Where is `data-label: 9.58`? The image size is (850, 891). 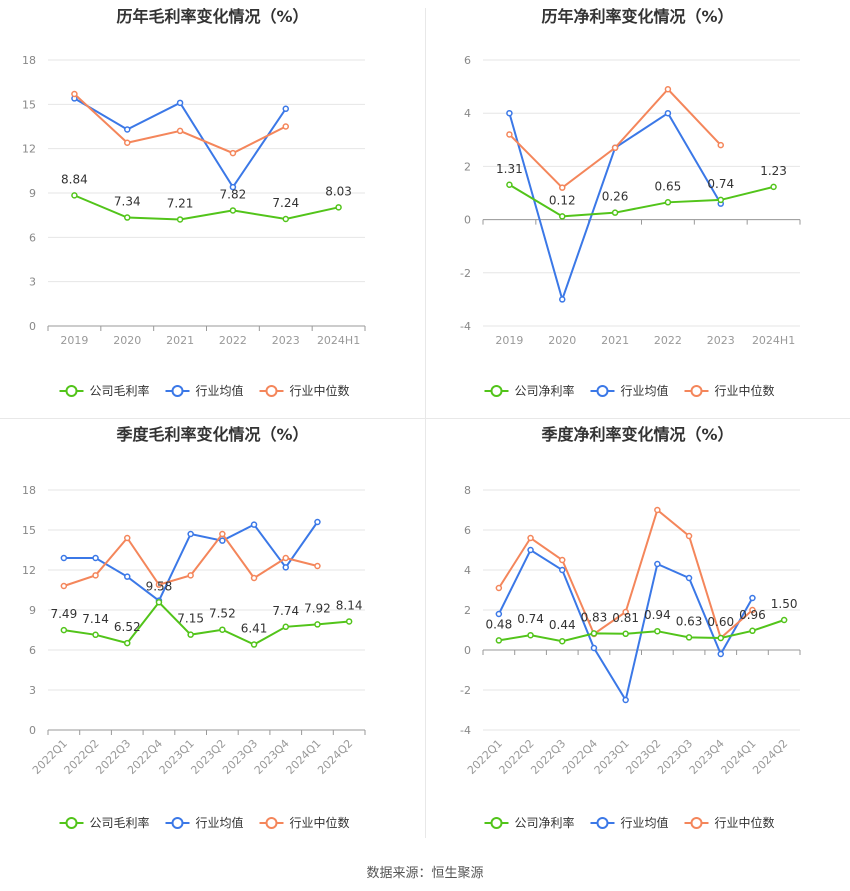 data-label: 9.58 is located at coordinates (159, 586).